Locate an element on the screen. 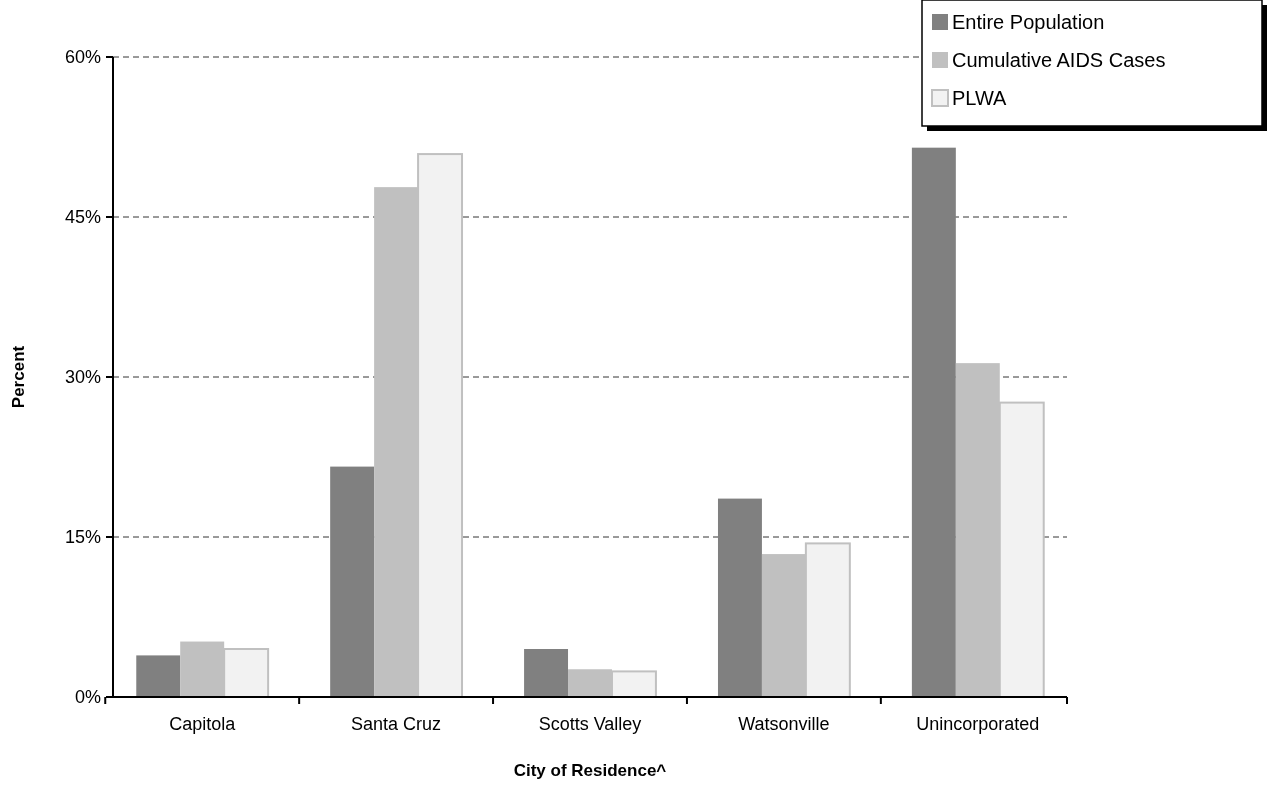 The image size is (1277, 788). x-axis-title: City of Residence^ is located at coordinates (590, 770).